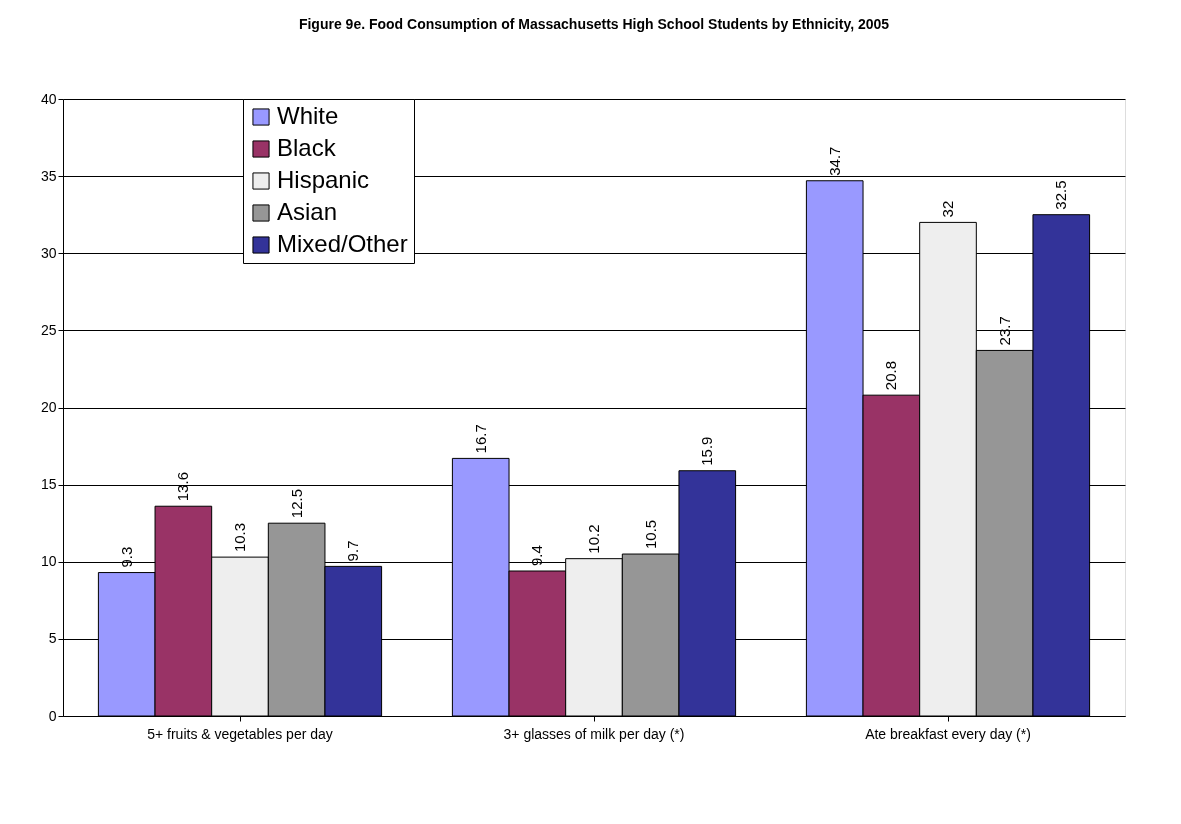 Image resolution: width=1181 pixels, height=824 pixels. Describe the element at coordinates (353, 551) in the screenshot. I see `data-label: 9.7` at that location.